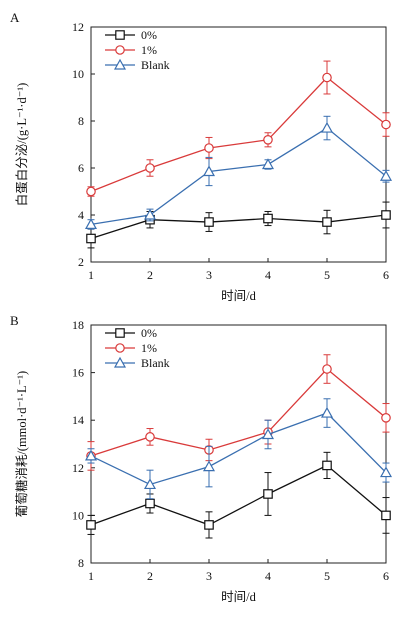  What do you see at coordinates (78, 373) in the screenshot?
I see `y-tick-label: 16` at bounding box center [78, 373].